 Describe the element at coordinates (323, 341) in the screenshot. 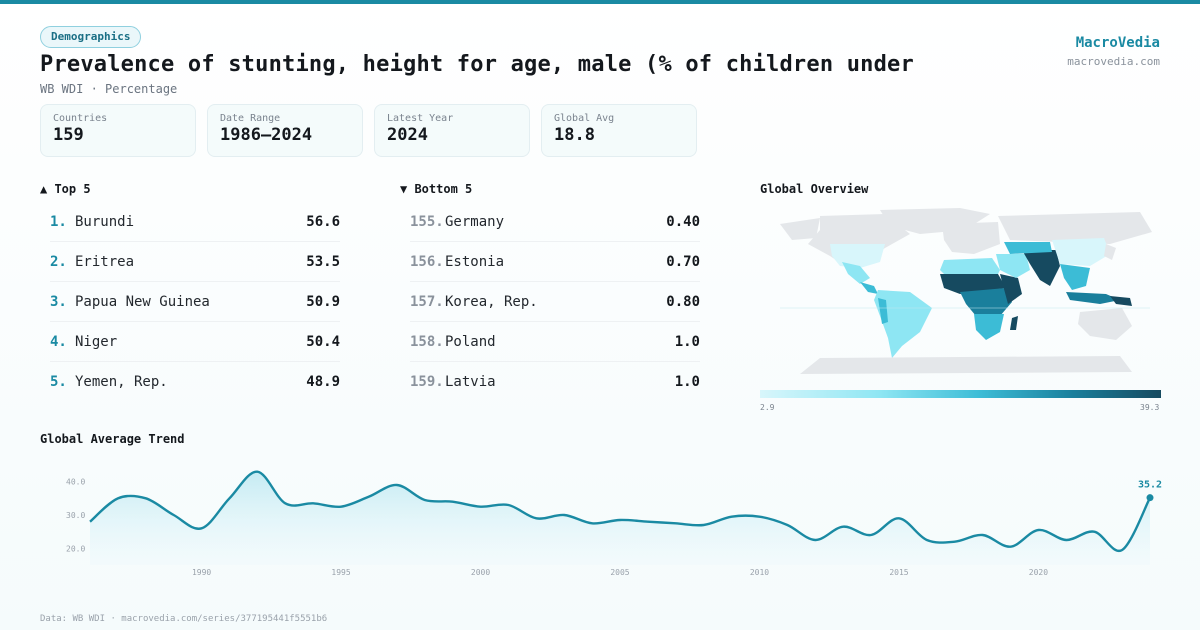

I see `country-value: 50.4` at that location.